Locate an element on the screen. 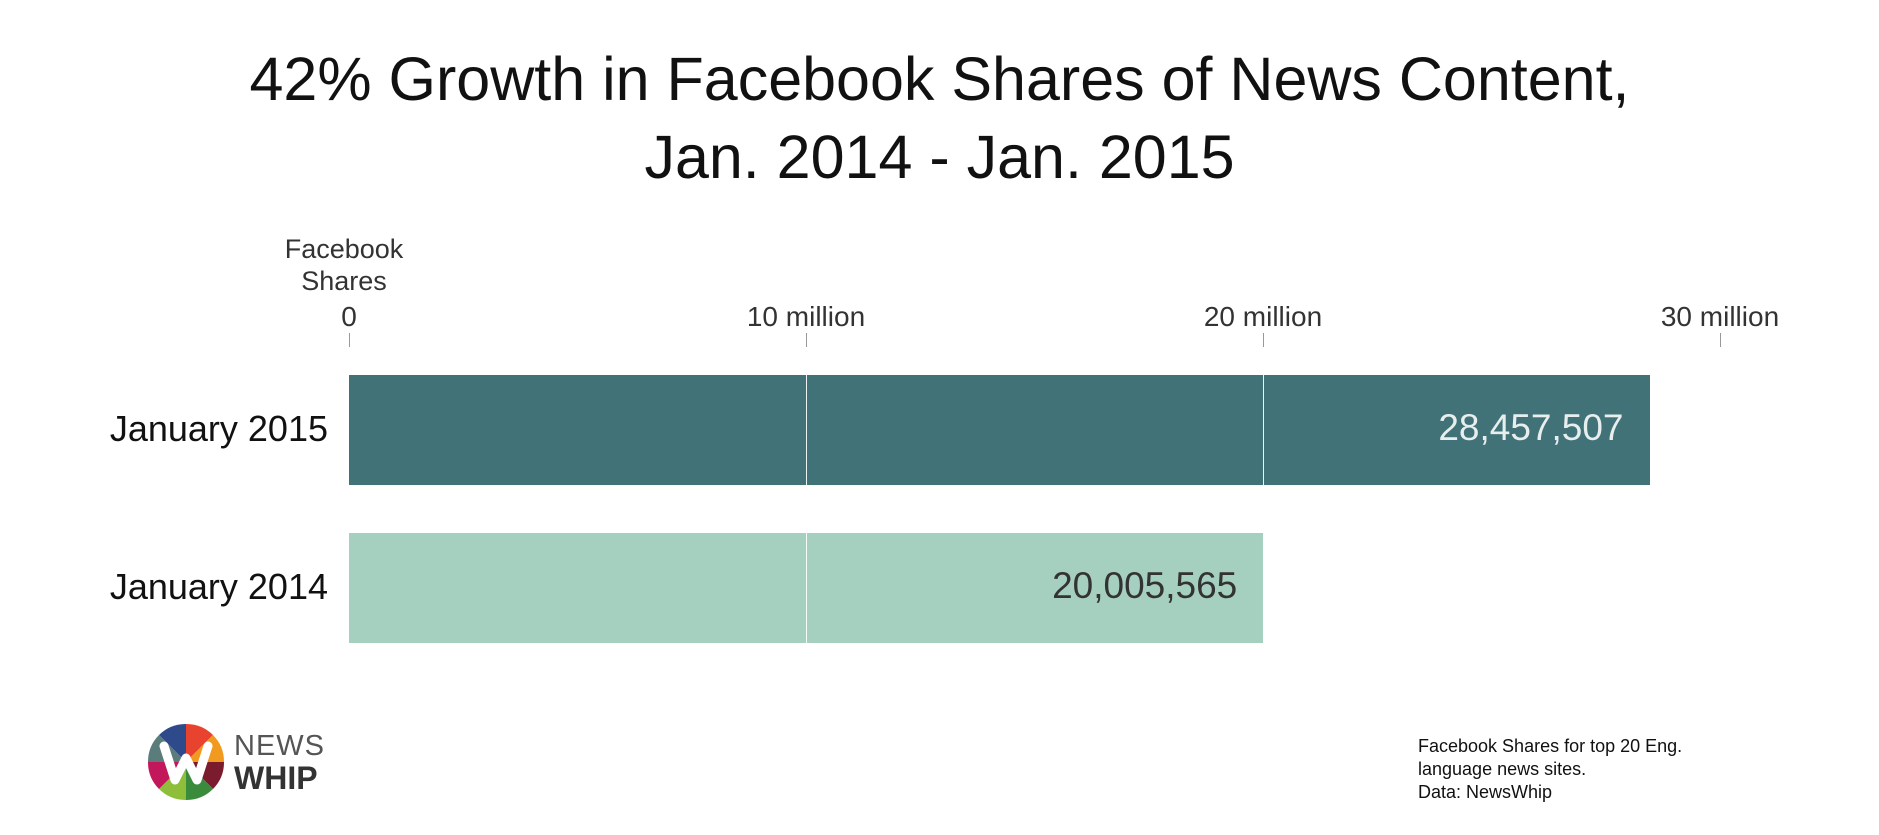 The height and width of the screenshot is (835, 1879). newswhip-logo-text: NEWS WHIP is located at coordinates (279, 762).